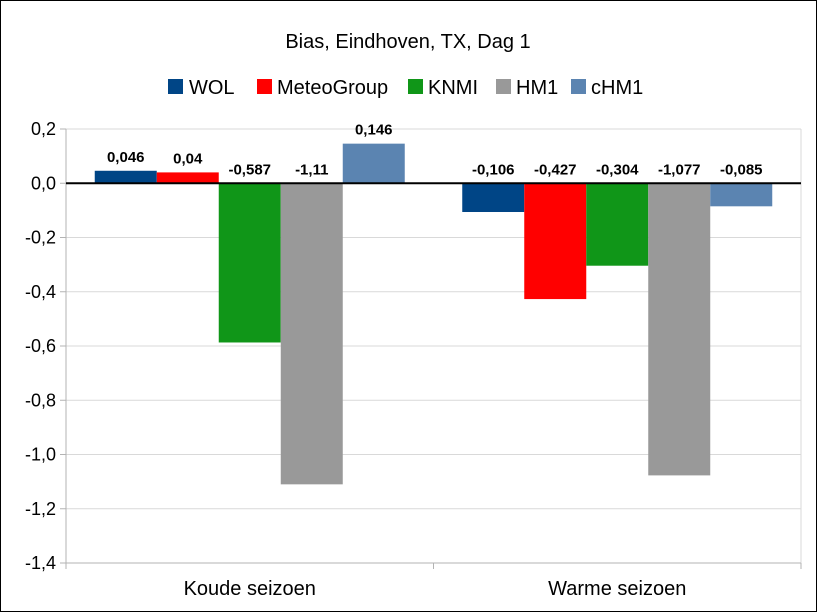 The width and height of the screenshot is (817, 612). What do you see at coordinates (617, 589) in the screenshot?
I see `x-category-label: Warme seizoen` at bounding box center [617, 589].